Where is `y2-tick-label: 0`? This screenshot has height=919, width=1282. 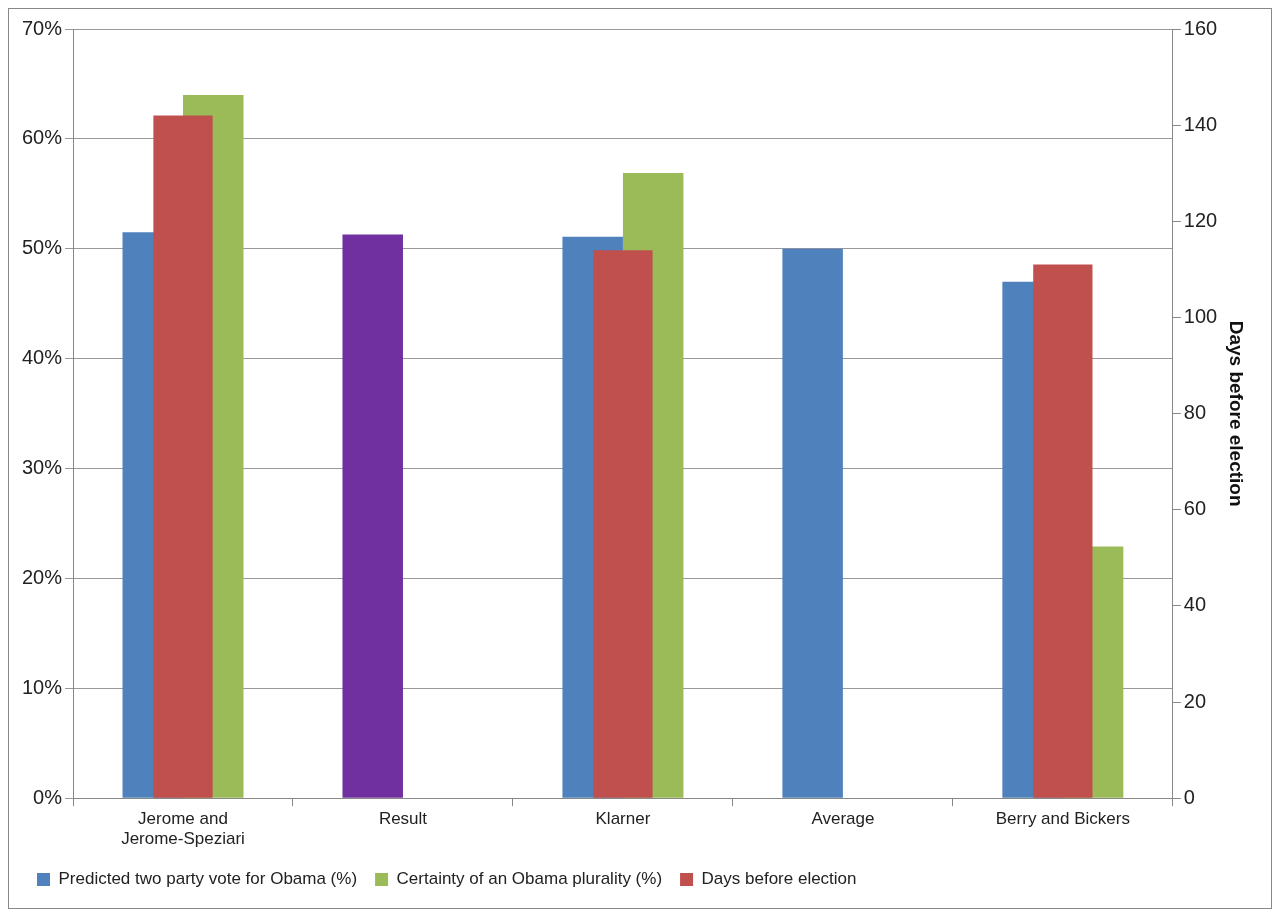
y2-tick-label: 0 is located at coordinates (1189, 796).